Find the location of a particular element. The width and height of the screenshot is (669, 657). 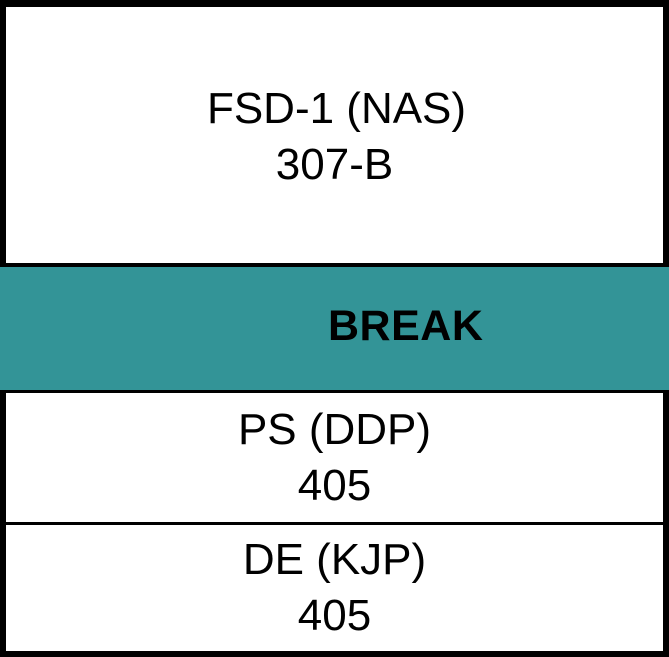

break-label: BREAK is located at coordinates (406, 326).